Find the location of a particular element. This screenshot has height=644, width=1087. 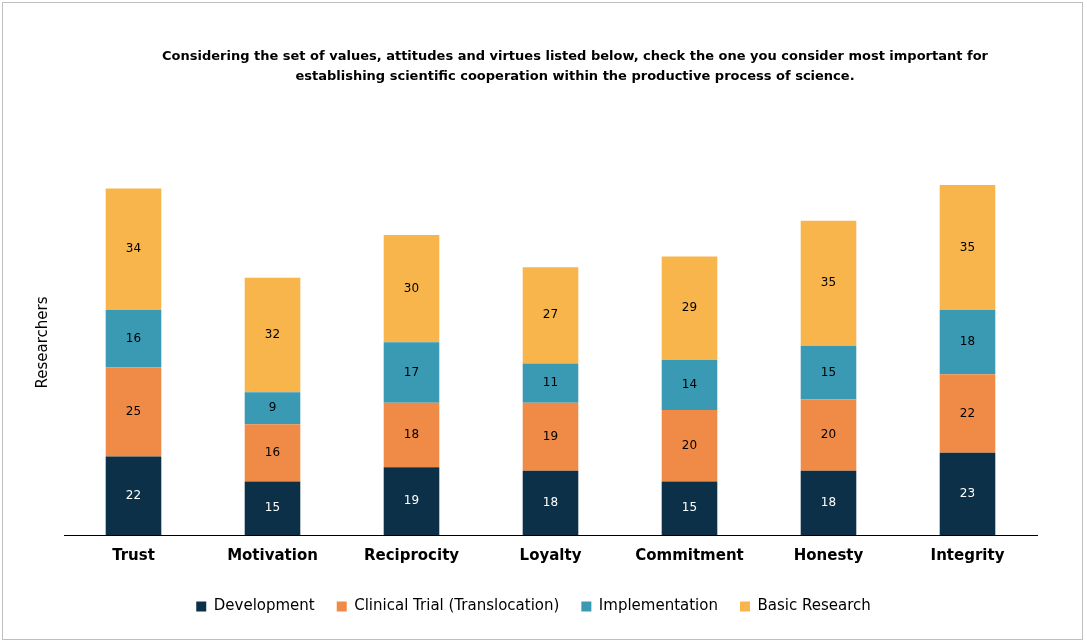

data-label: 23 is located at coordinates (967, 493).